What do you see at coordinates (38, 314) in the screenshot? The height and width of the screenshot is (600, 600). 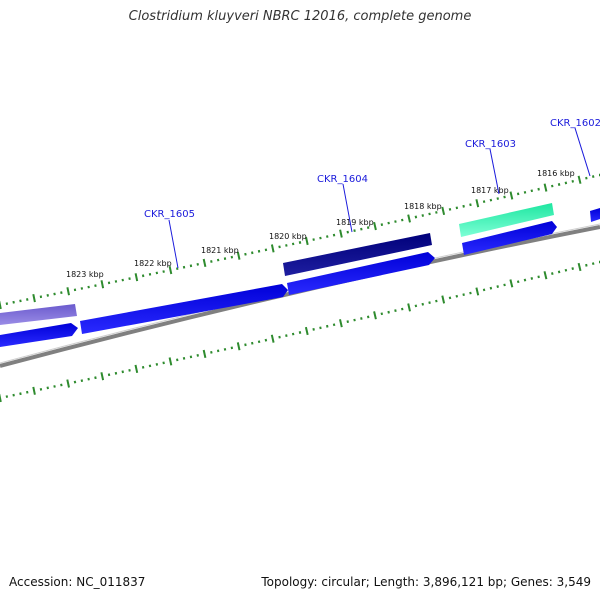 I see `gene-feature-lavender` at bounding box center [38, 314].